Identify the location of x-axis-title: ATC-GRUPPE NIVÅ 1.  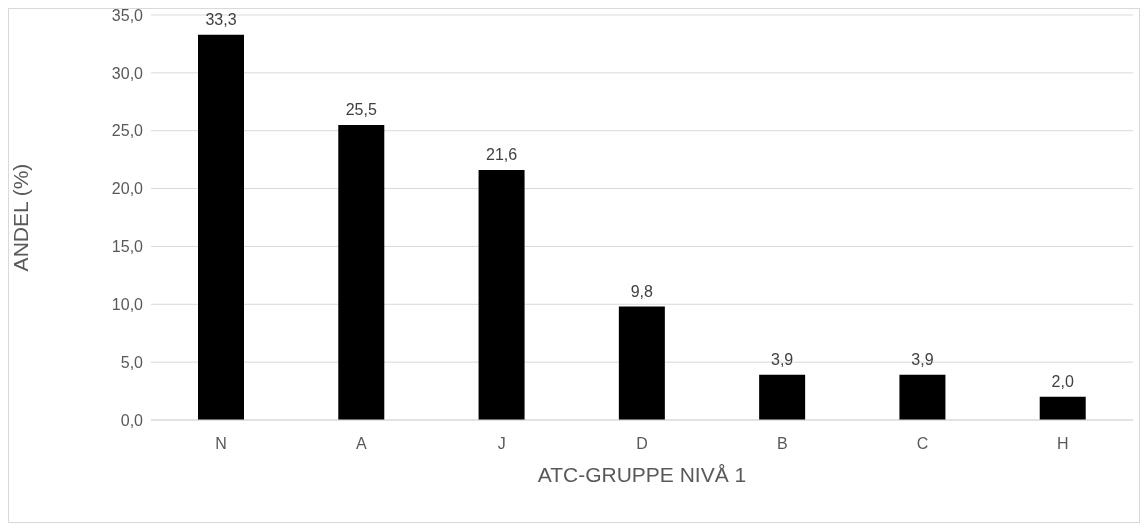
(642, 474).